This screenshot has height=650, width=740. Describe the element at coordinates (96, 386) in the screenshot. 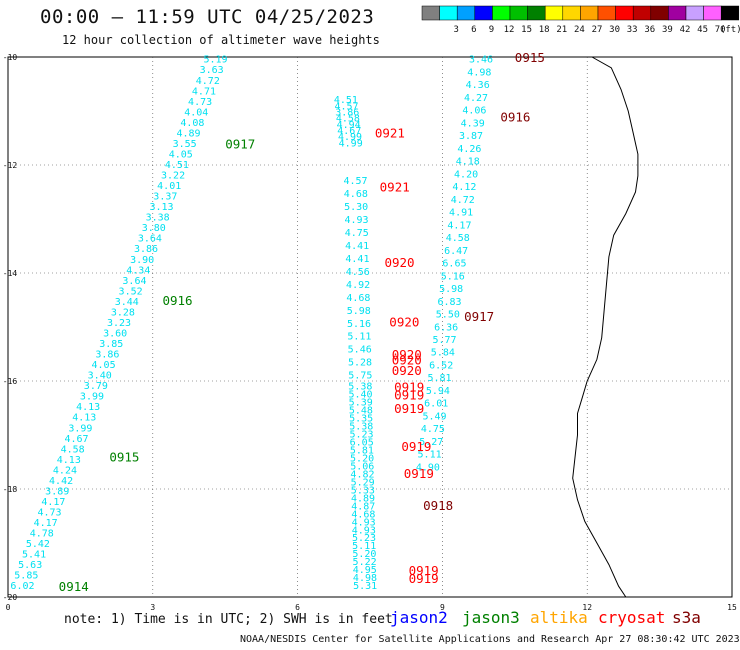

I see `wave-height-value: 3.79` at that location.